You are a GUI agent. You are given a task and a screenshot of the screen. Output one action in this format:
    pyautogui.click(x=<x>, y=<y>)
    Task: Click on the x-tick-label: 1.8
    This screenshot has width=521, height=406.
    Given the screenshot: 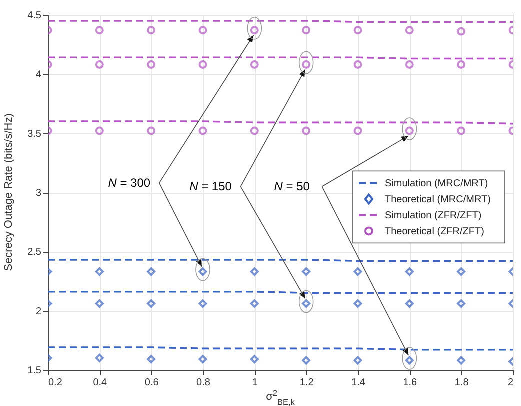 What is the action you would take?
    pyautogui.click(x=462, y=383)
    